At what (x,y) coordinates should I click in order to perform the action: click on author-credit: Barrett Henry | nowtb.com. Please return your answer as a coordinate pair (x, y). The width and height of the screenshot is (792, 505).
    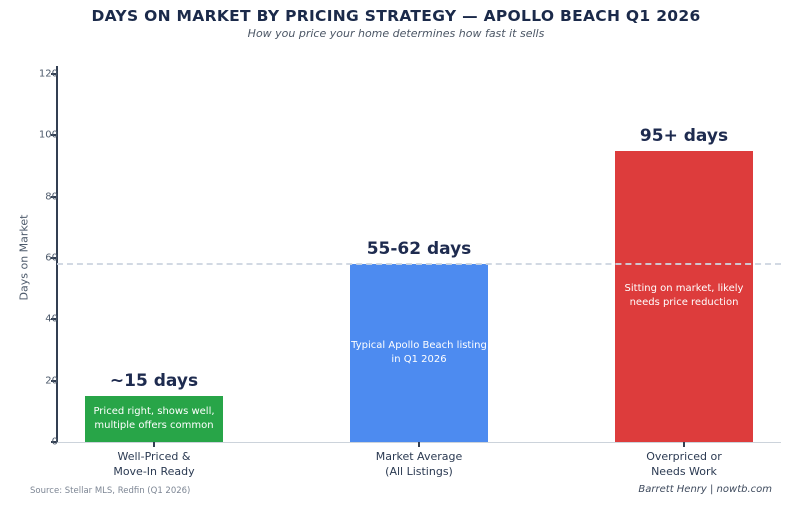
    Looking at the image, I should click on (705, 489).